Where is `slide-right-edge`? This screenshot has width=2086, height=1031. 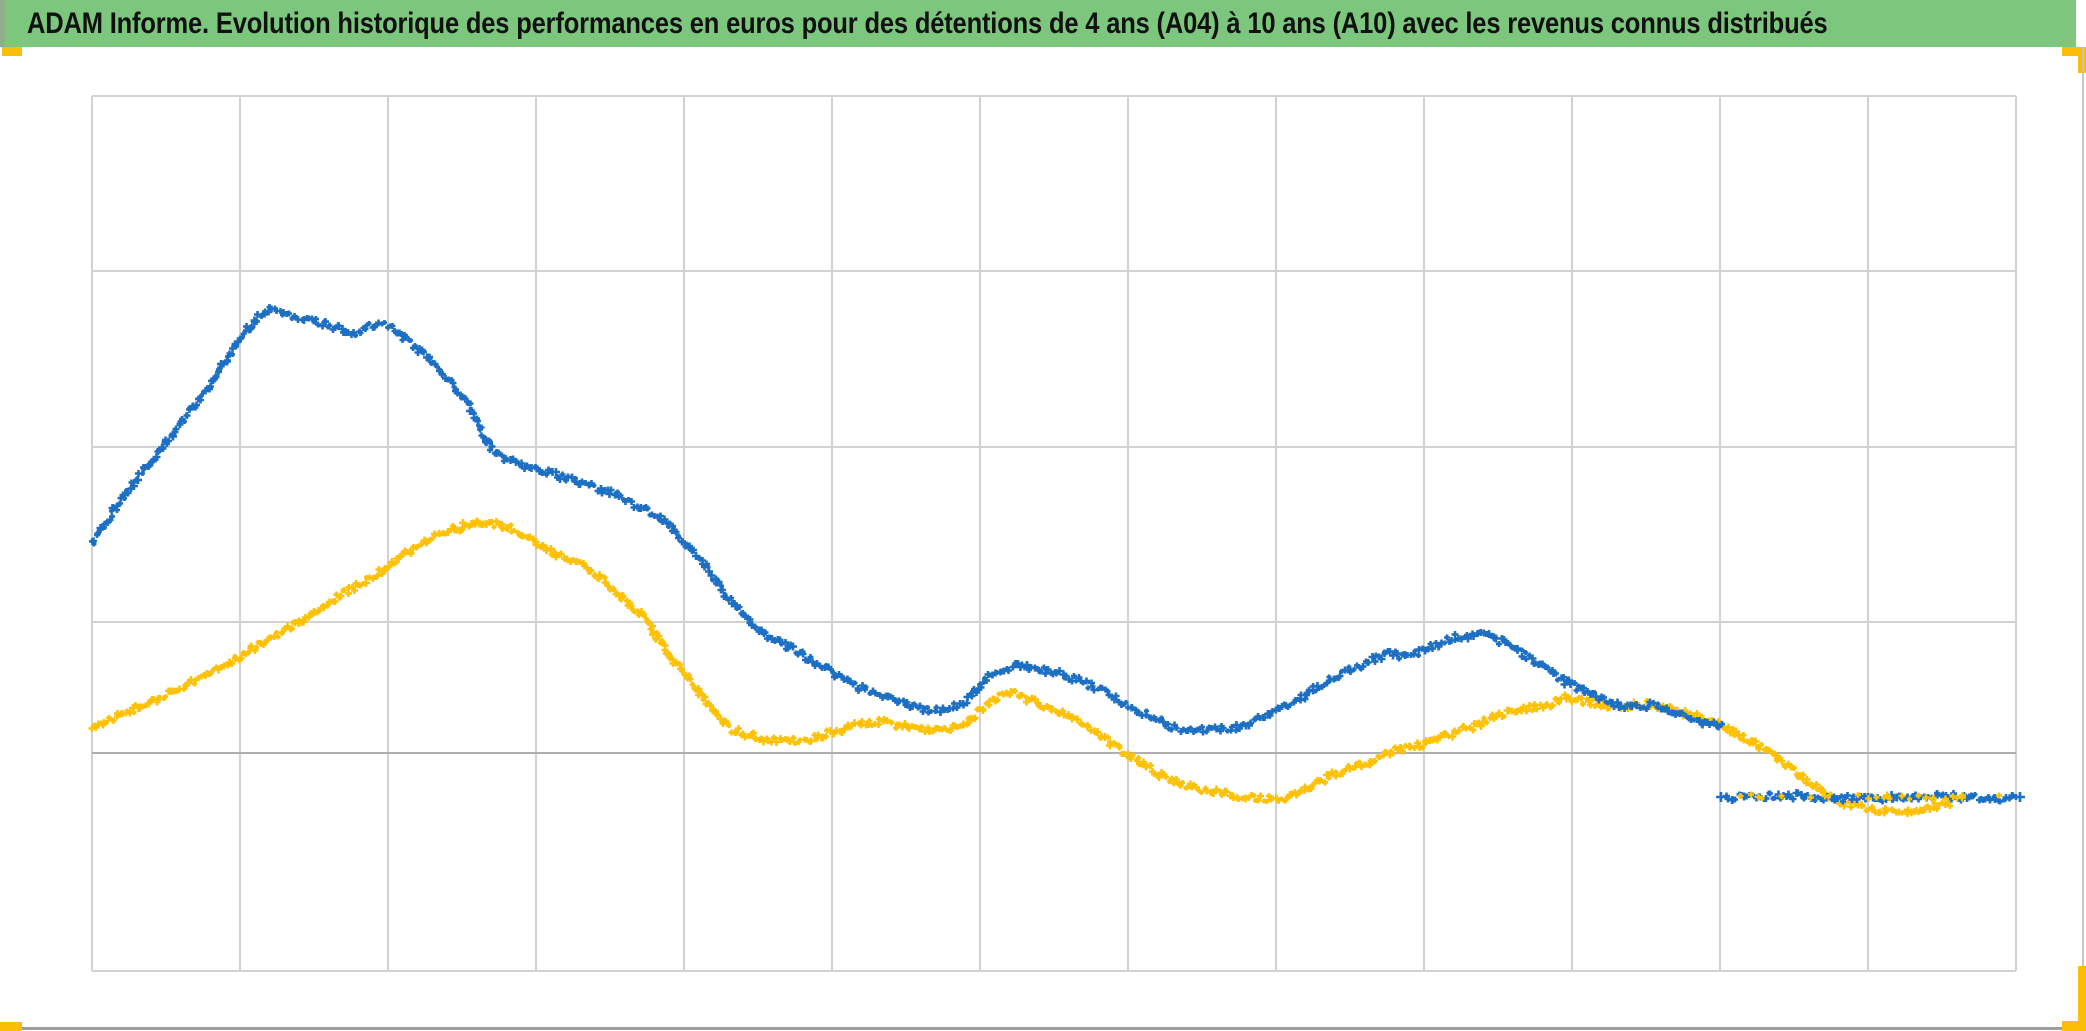
slide-right-edge is located at coordinates (2083, 539).